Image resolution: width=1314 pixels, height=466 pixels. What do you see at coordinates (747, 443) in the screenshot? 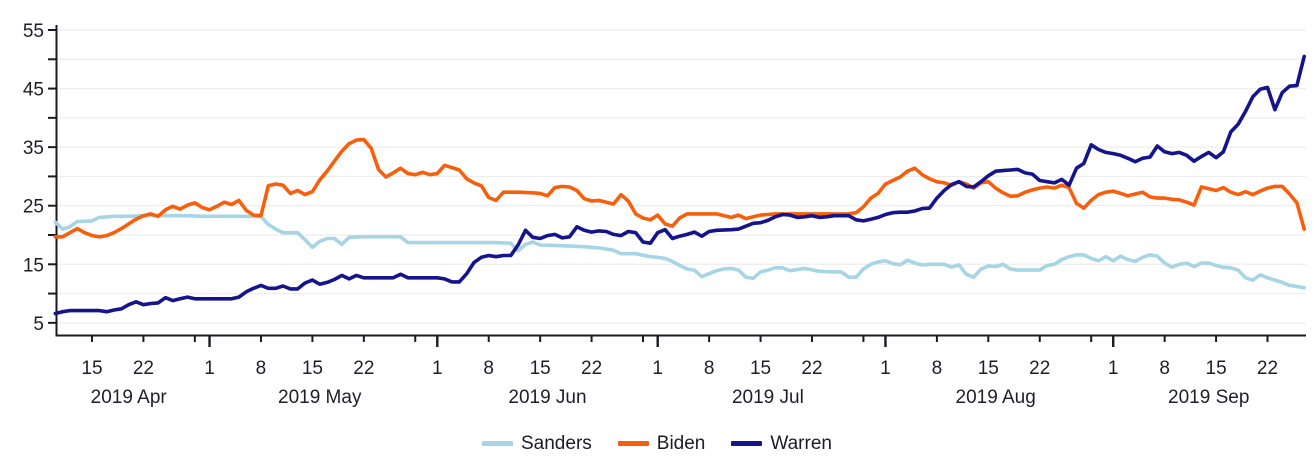
I see `warren-line-swatch-icon` at bounding box center [747, 443].